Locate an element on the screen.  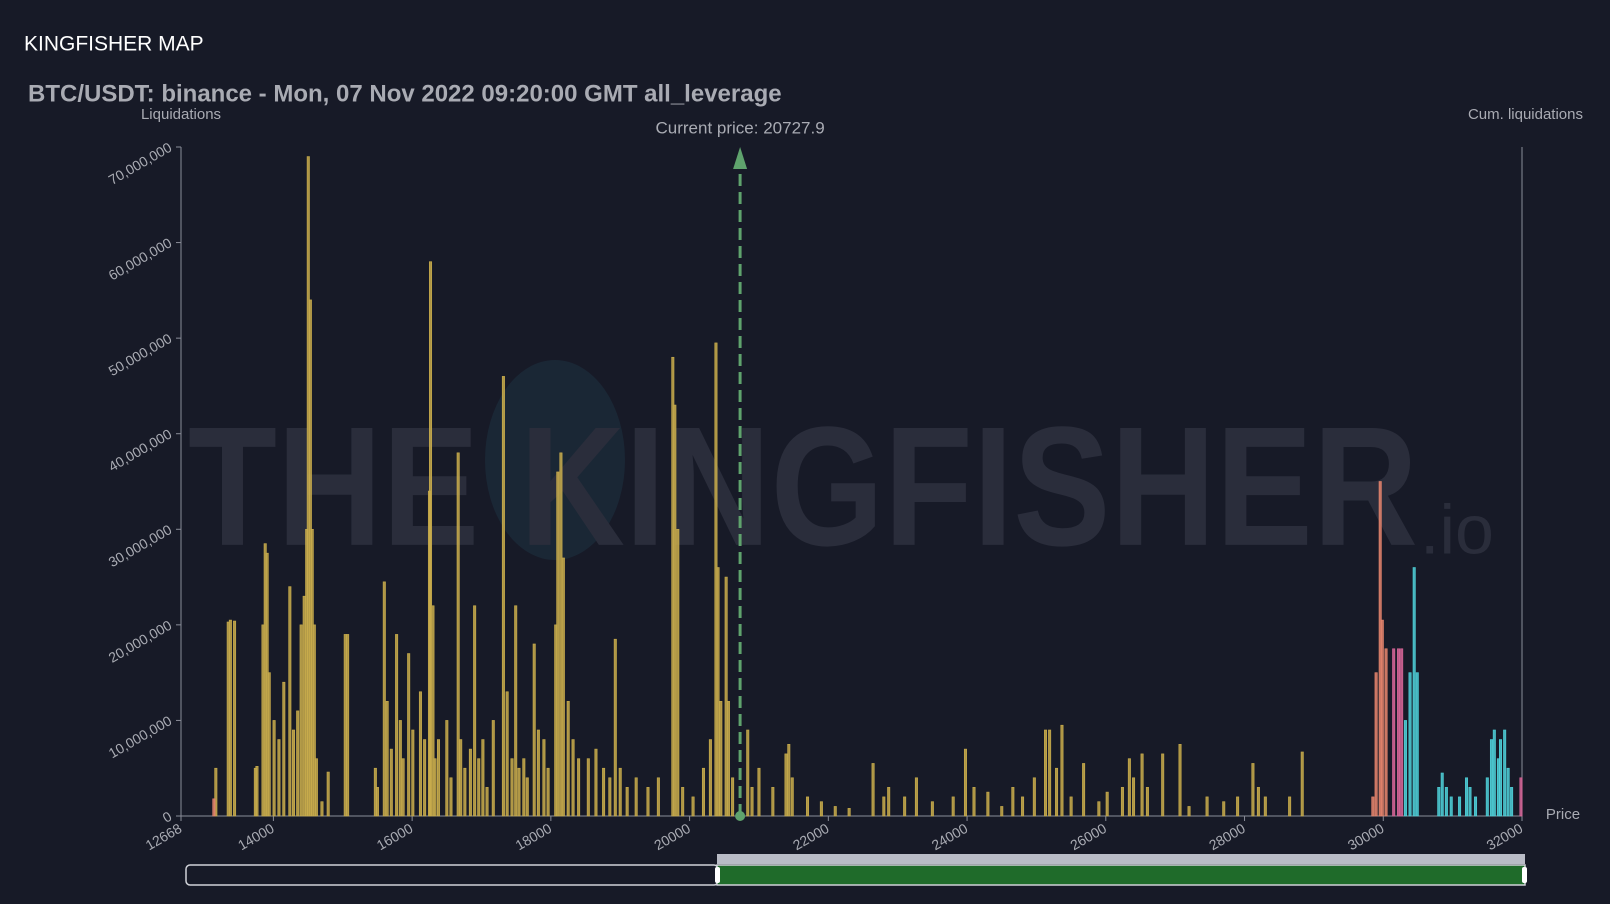
watermark-suffix: .io is located at coordinates (1457, 529).